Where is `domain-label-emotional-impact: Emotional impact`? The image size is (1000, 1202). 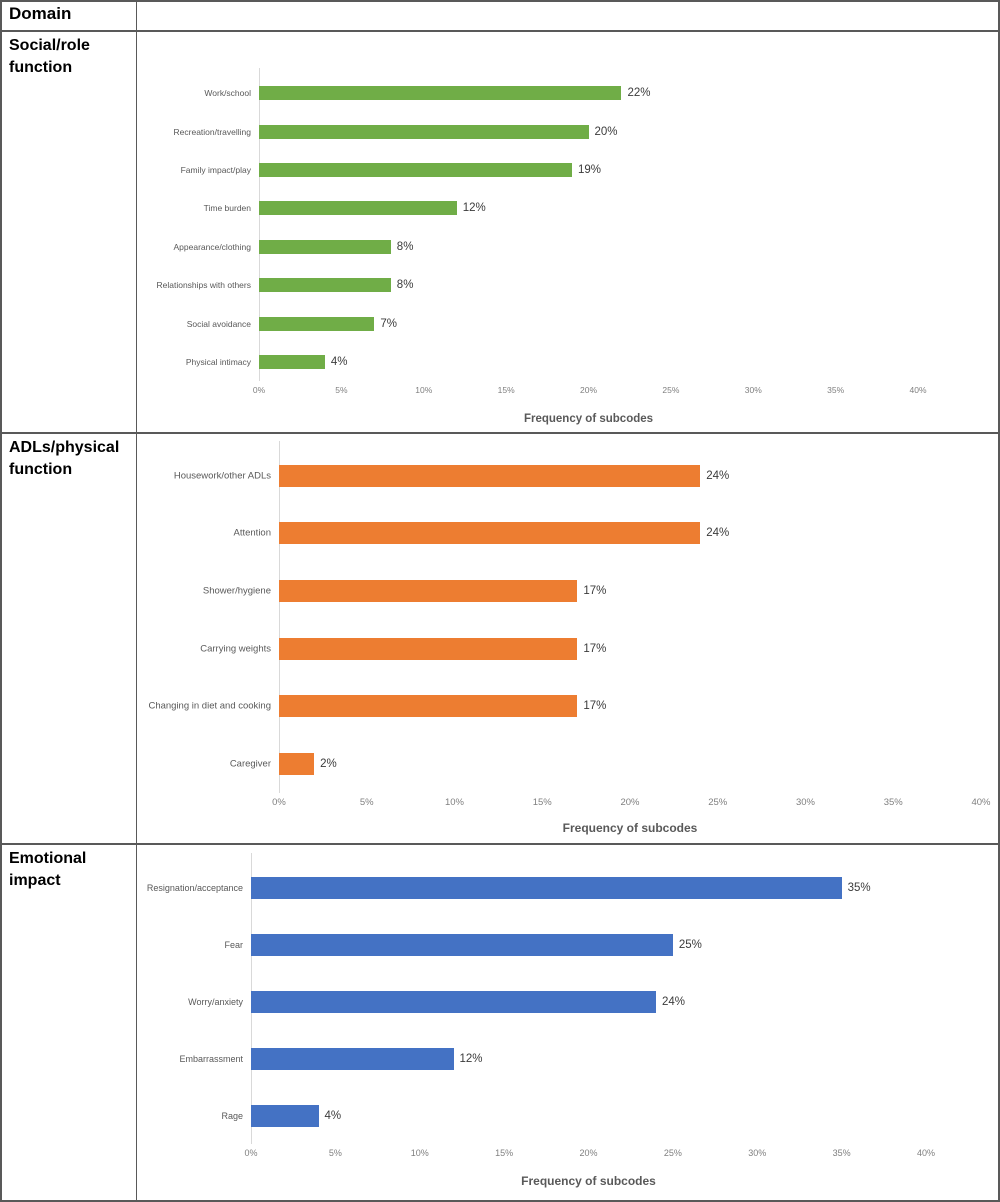 domain-label-emotional-impact: Emotional impact is located at coordinates (69, 1022).